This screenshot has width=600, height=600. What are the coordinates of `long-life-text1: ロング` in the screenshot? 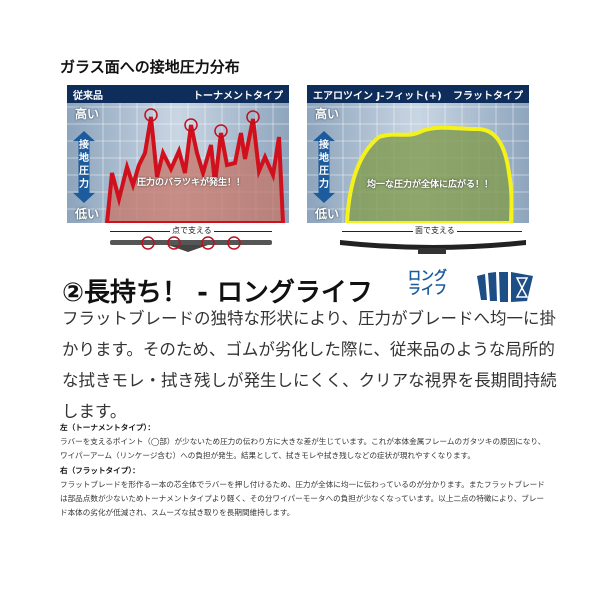 It's located at (428, 276).